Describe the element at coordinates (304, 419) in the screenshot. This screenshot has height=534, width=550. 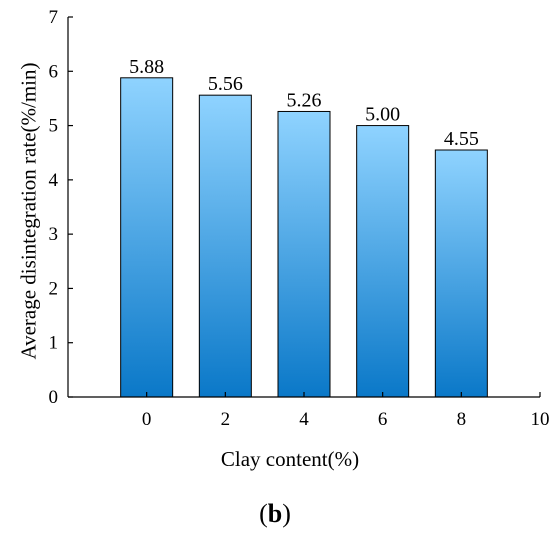
I see `x-tick-label-4: 4` at that location.